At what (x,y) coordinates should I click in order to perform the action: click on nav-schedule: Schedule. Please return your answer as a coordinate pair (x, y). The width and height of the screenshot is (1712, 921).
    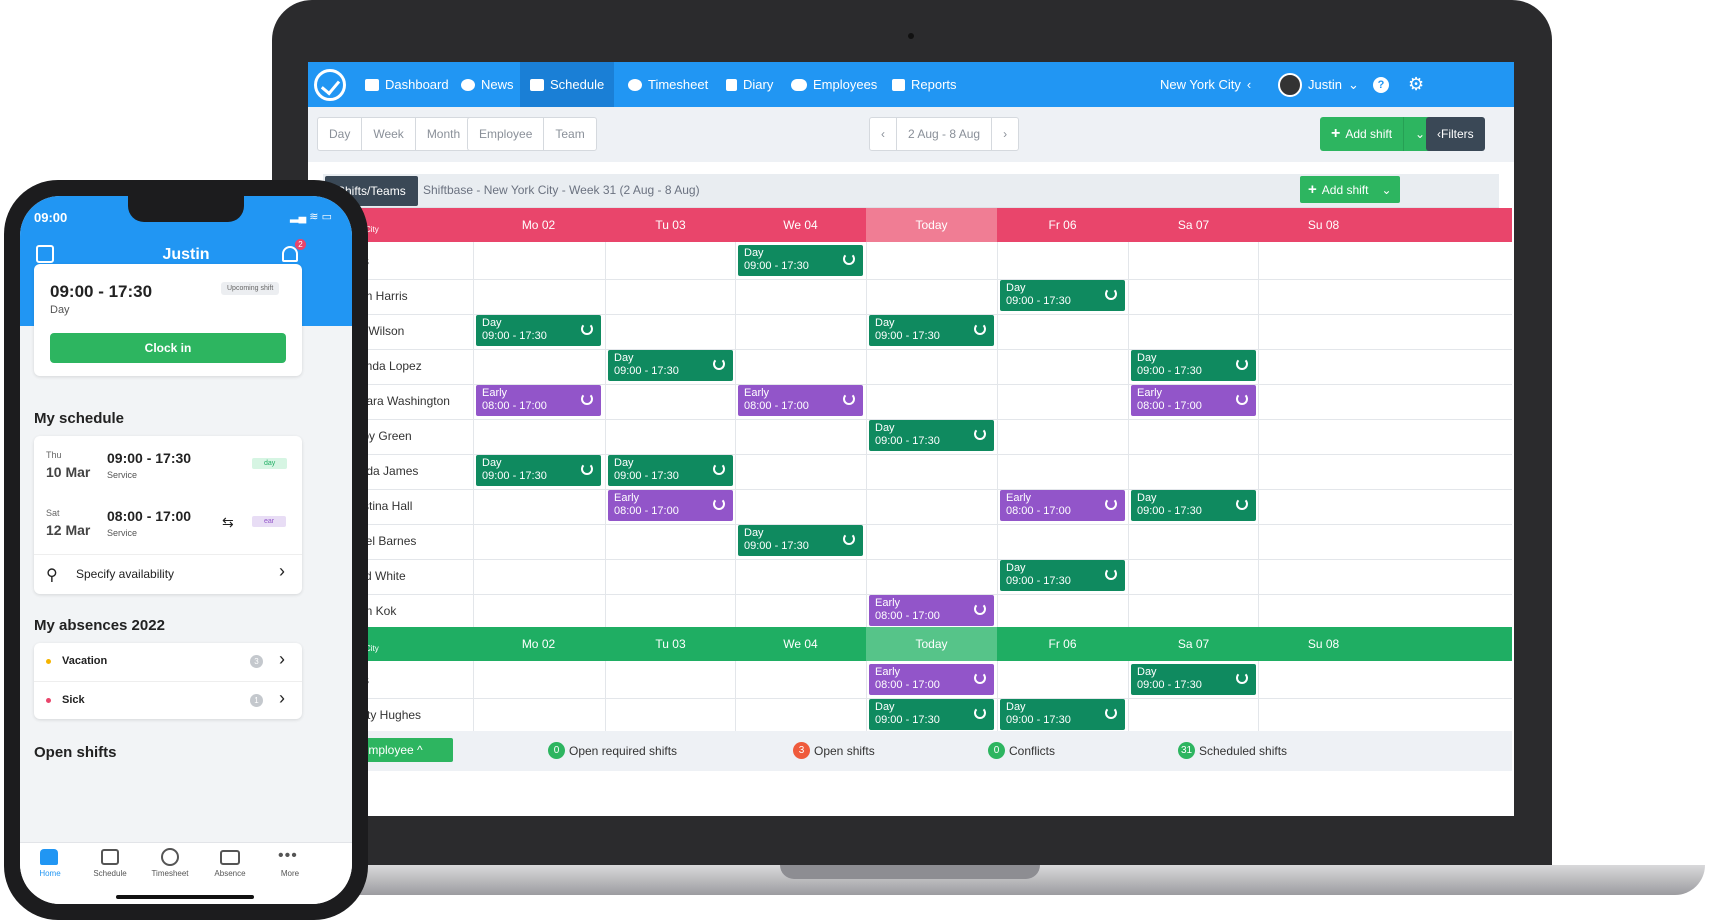
    Looking at the image, I should click on (567, 84).